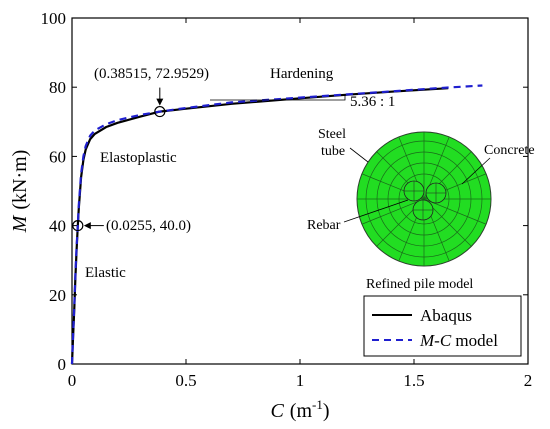  I want to click on mesh-lines, so click(424, 199).